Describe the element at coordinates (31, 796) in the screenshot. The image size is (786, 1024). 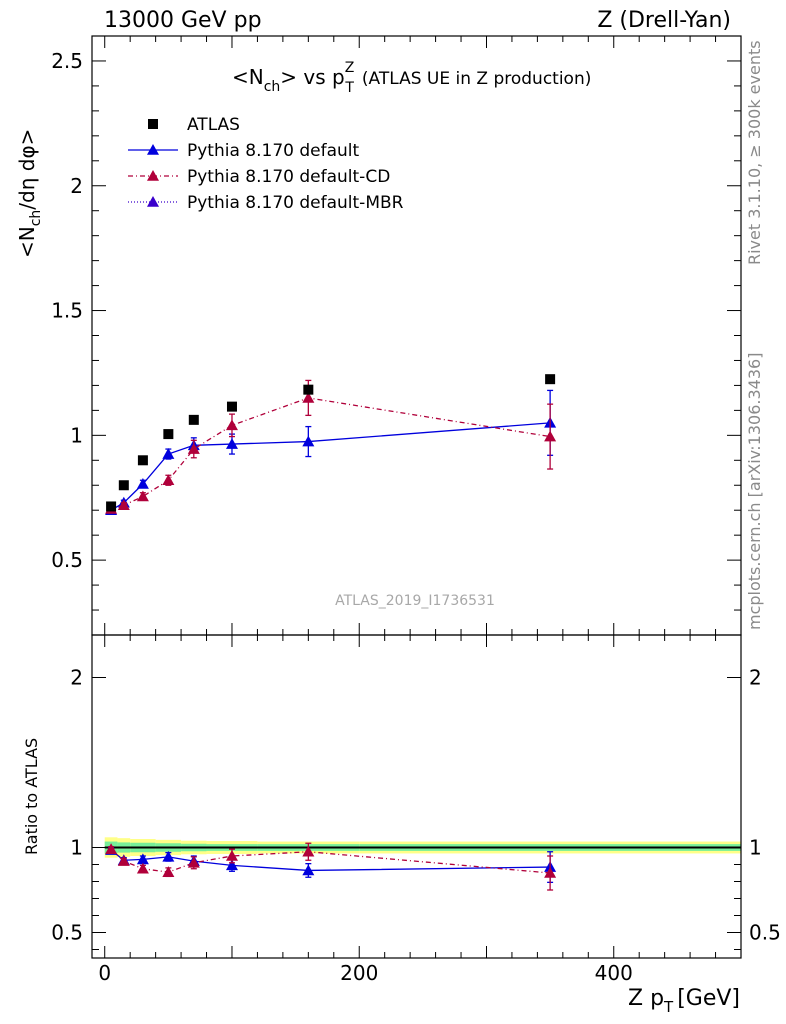
I see `ratio-y-axis-label: Ratio to ATLAS` at that location.